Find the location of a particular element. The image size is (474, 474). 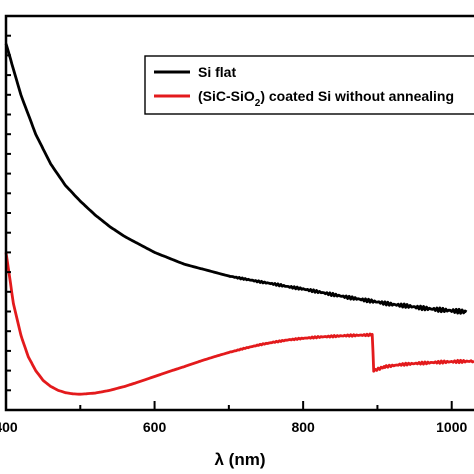

x-tick-label: 1000 is located at coordinates (451, 427).